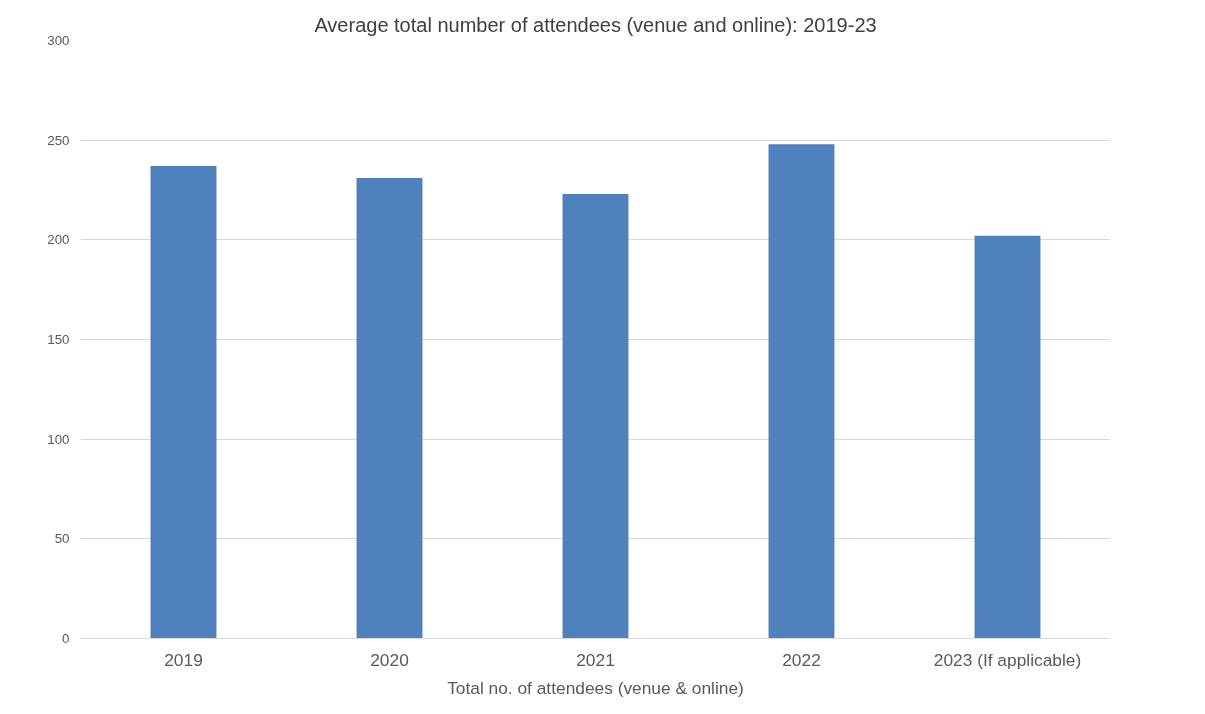 The height and width of the screenshot is (714, 1205). Describe the element at coordinates (183, 659) in the screenshot. I see `x-tick-label: 2019` at that location.